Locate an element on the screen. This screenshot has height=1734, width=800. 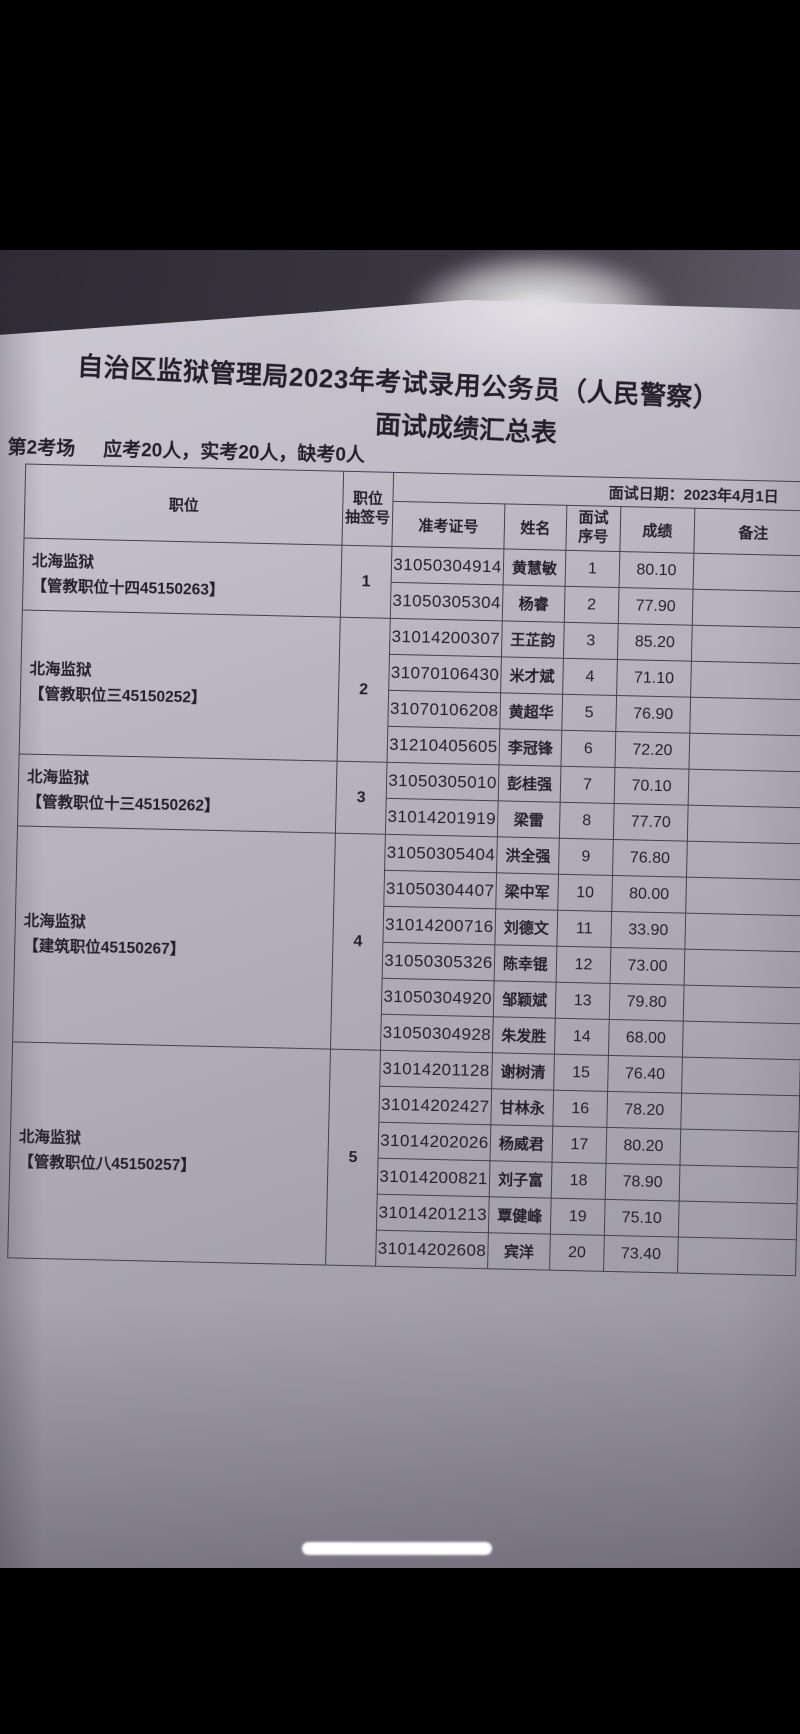
position-cell: 北海监狱 【管教职位十四45150263】 is located at coordinates (182, 578).